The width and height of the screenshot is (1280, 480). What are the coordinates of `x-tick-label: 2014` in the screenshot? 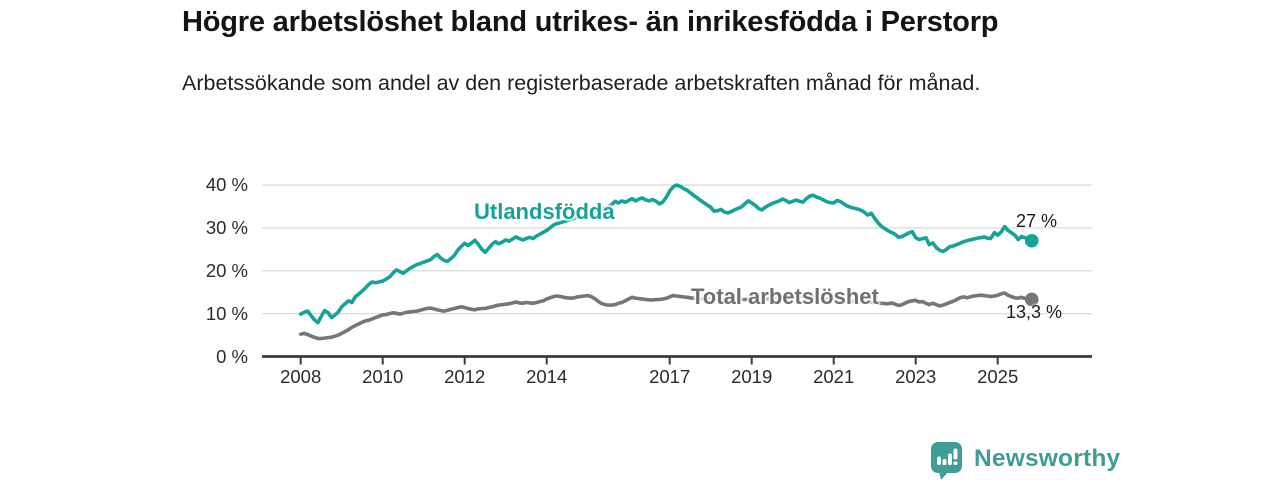 It's located at (547, 376).